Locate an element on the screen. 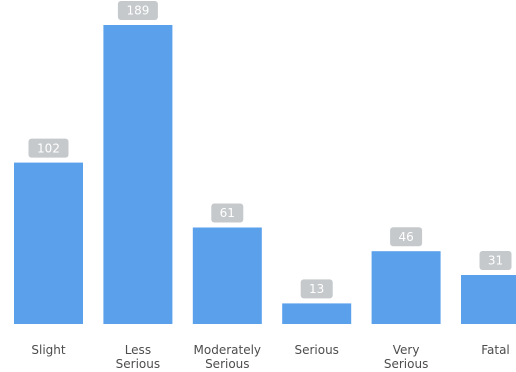 This screenshot has width=516, height=372. x-tick-label-line: Less is located at coordinates (138, 350).